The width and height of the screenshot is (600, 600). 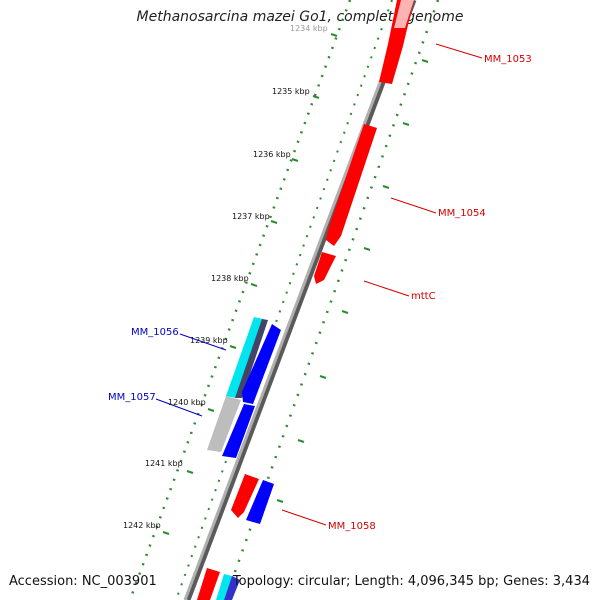 What do you see at coordinates (209, 340) in the screenshot?
I see `scale-label: 1239 kbp` at bounding box center [209, 340].